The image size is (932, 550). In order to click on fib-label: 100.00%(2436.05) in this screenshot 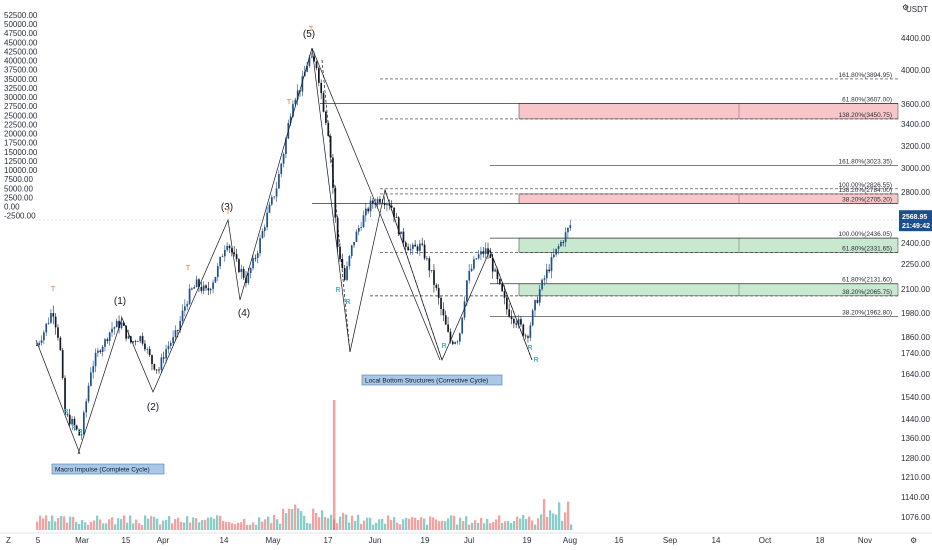, I will do `click(866, 234)`.